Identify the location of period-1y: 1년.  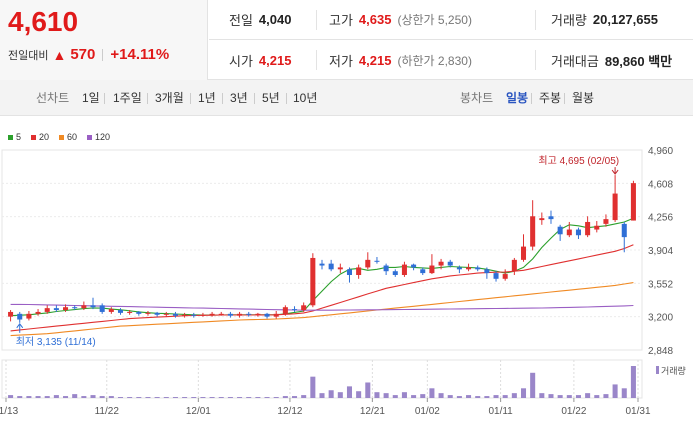
(207, 98).